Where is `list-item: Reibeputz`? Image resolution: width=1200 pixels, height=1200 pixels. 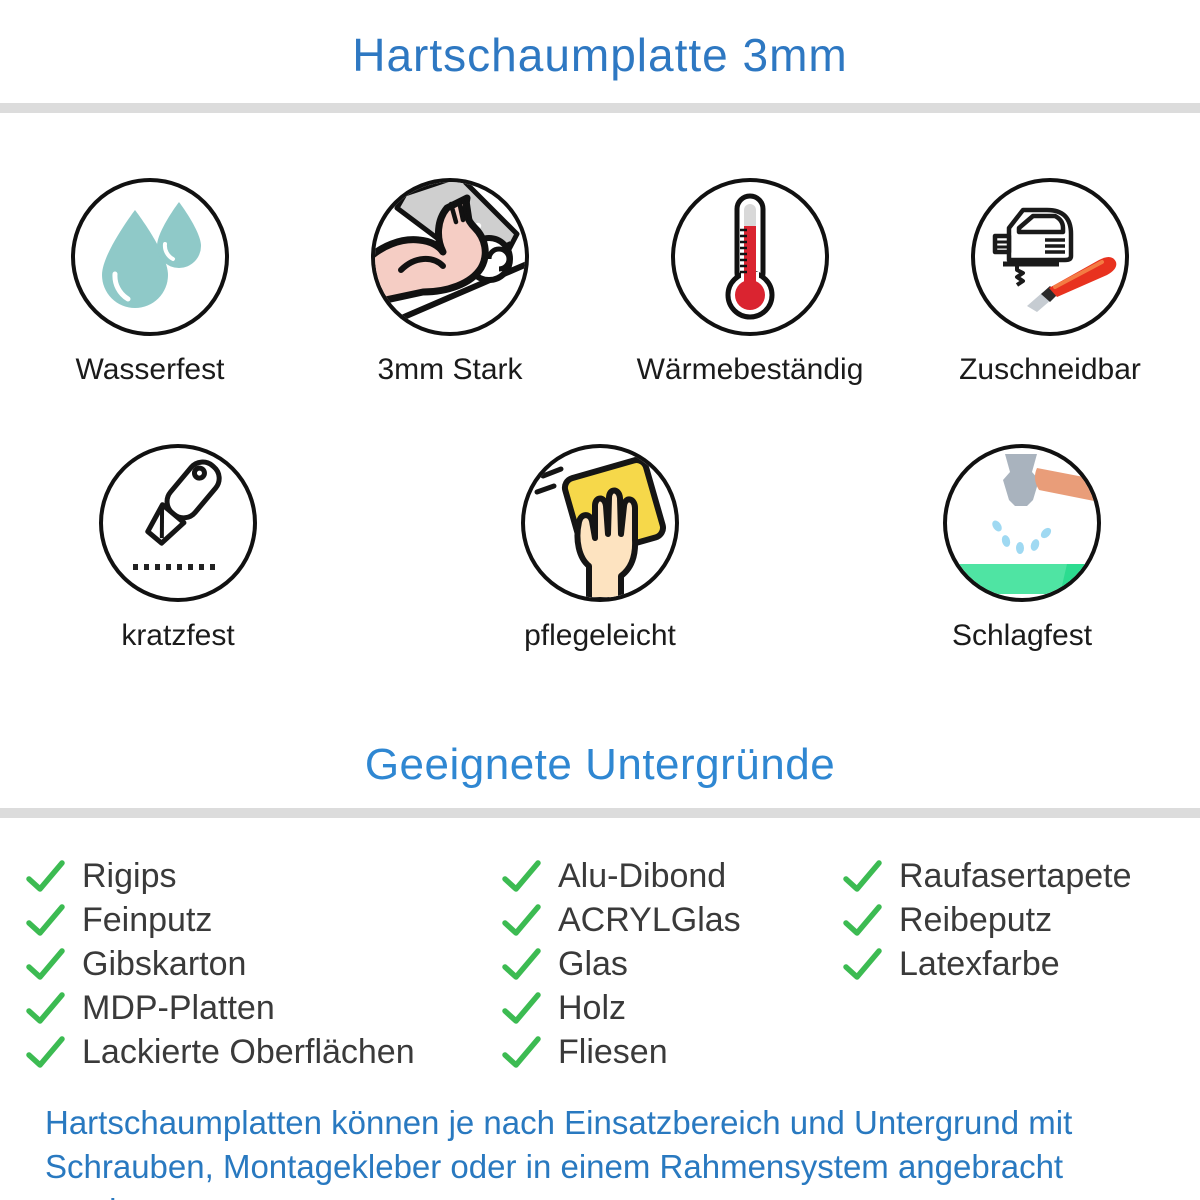
list-item: Reibeputz is located at coordinates (1007, 920).